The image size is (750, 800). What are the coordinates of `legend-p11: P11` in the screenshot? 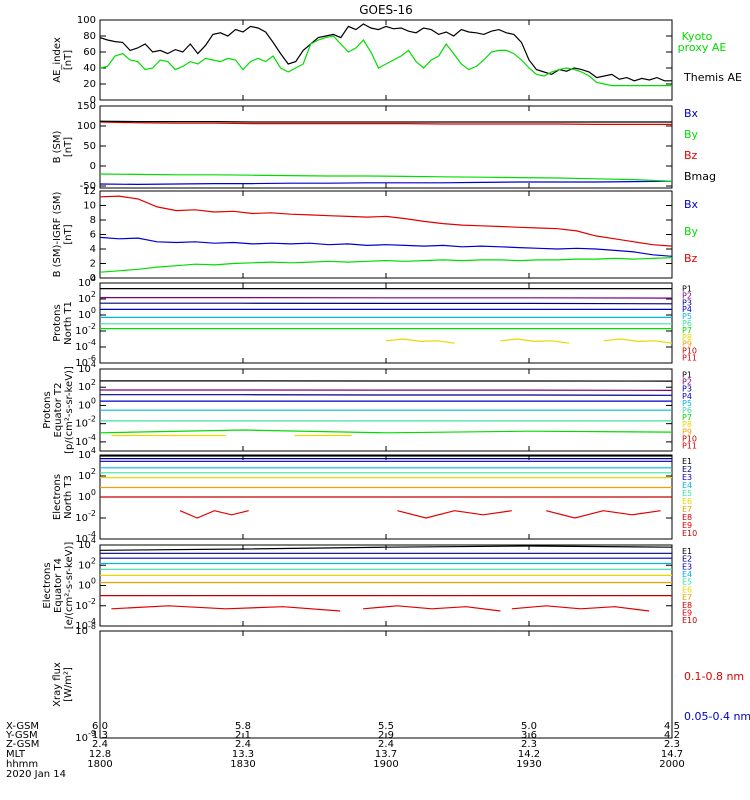 It's located at (689, 445).